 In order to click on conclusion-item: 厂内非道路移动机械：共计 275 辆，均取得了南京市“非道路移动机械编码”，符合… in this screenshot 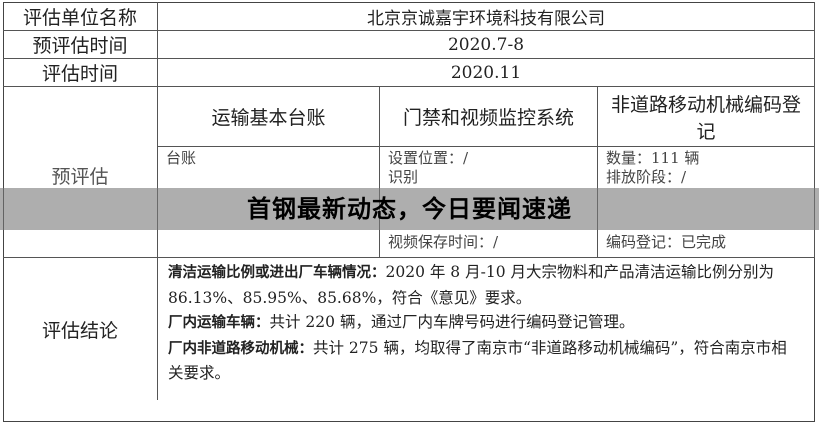, I will do `click(477, 360)`.